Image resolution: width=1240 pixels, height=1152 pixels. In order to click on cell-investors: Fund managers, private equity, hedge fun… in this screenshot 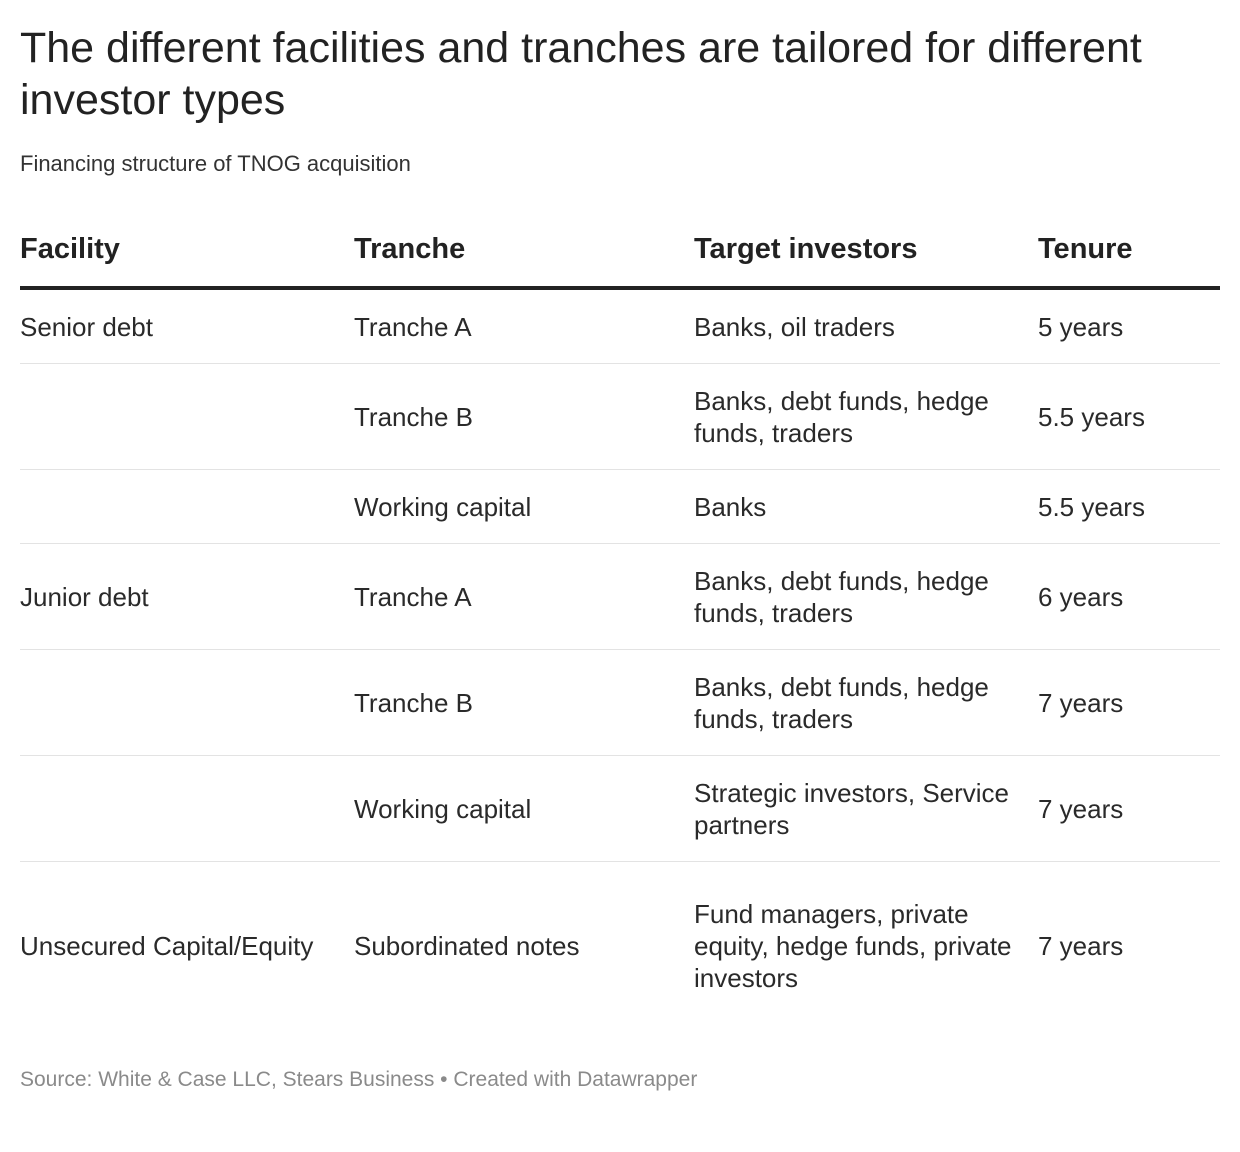, I will do `click(866, 946)`.